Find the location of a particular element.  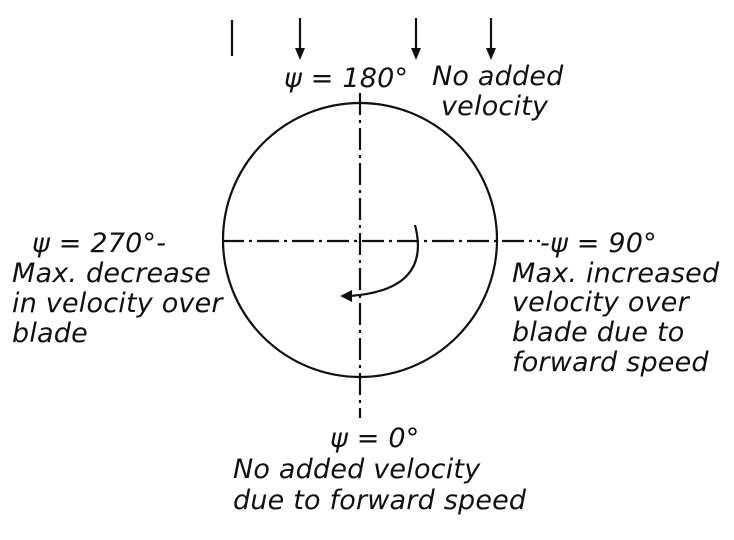

rotation-arc is located at coordinates (384, 261).